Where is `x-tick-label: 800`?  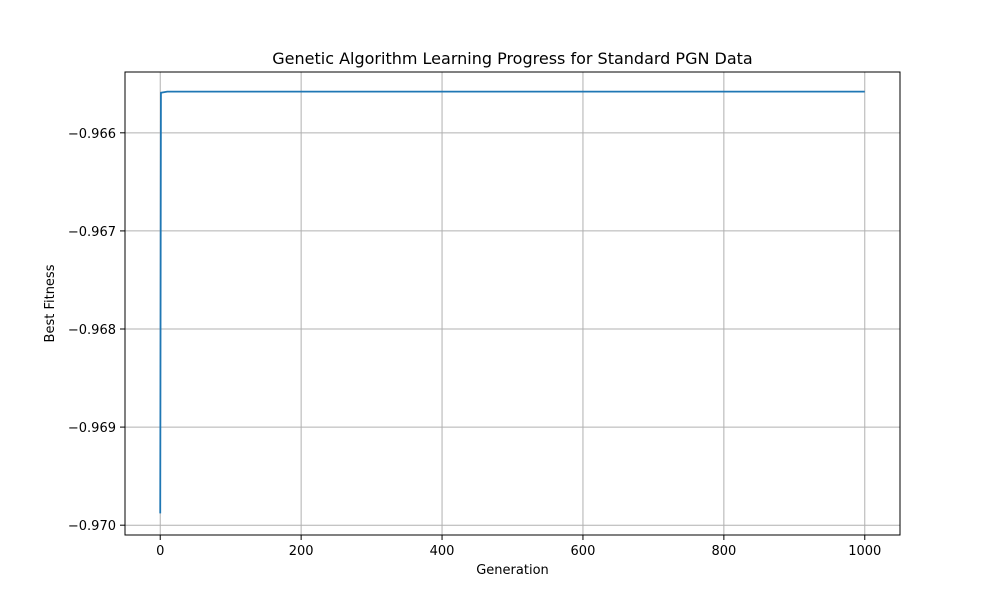
x-tick-label: 800 is located at coordinates (723, 551).